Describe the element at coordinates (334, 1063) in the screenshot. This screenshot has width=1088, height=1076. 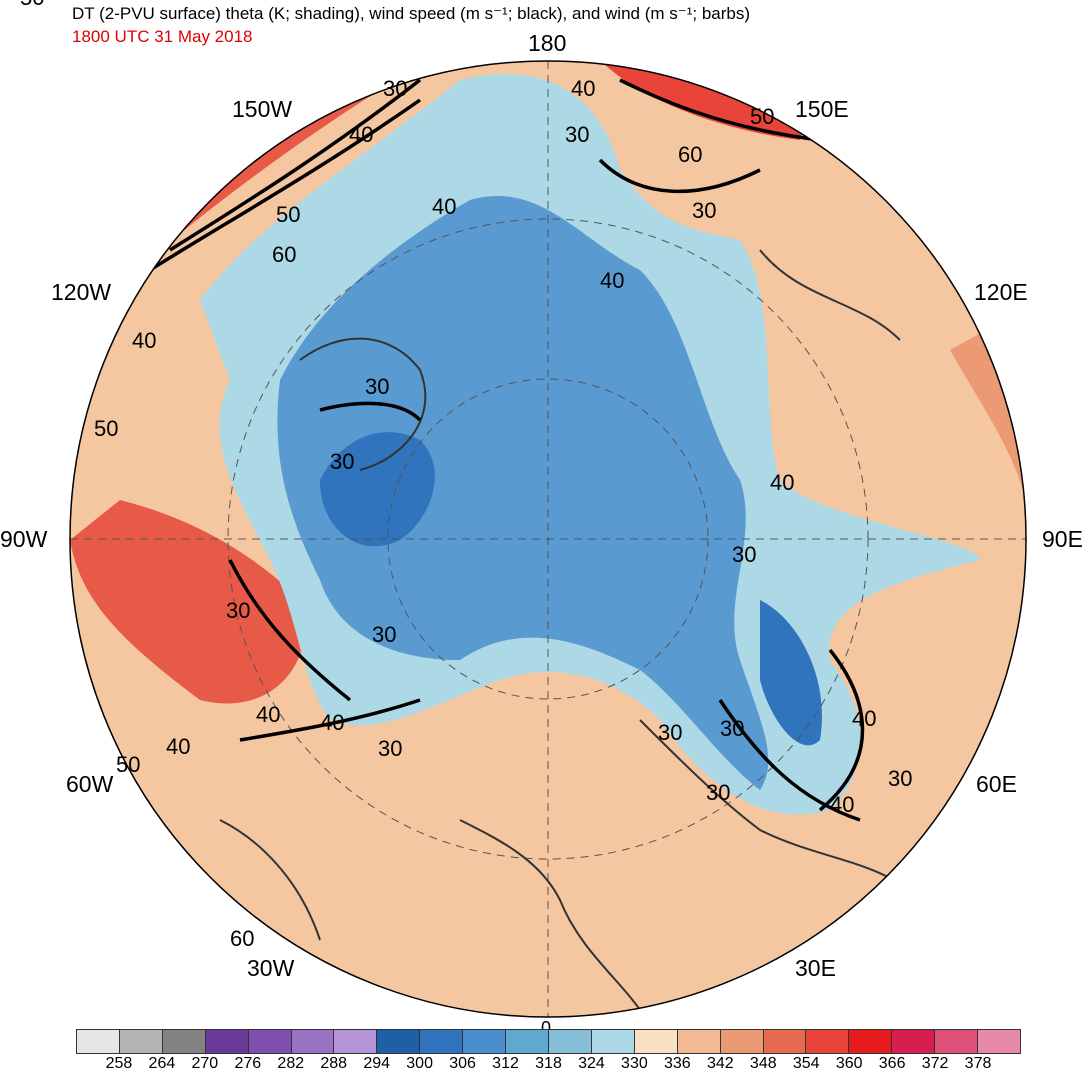
I see `colorbar-tick-label: 288` at that location.